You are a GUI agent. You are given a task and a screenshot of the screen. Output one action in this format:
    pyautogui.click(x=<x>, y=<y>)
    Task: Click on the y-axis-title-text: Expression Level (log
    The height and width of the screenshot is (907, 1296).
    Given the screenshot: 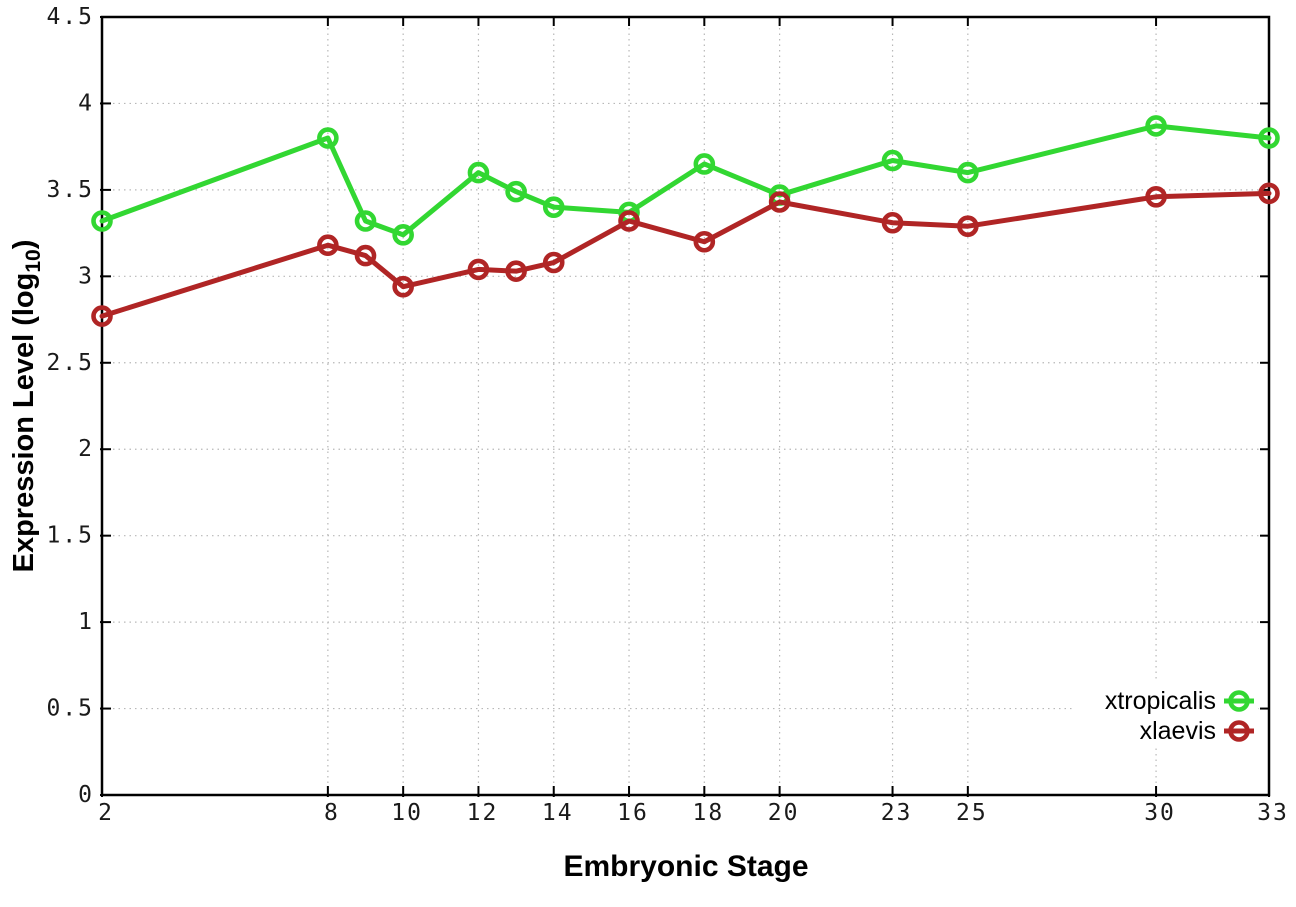 What is the action you would take?
    pyautogui.click(x=24, y=422)
    